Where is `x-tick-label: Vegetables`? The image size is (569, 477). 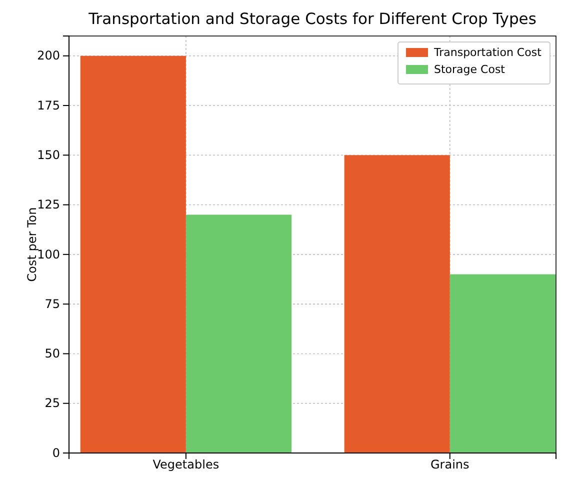 x-tick-label: Vegetables is located at coordinates (186, 465).